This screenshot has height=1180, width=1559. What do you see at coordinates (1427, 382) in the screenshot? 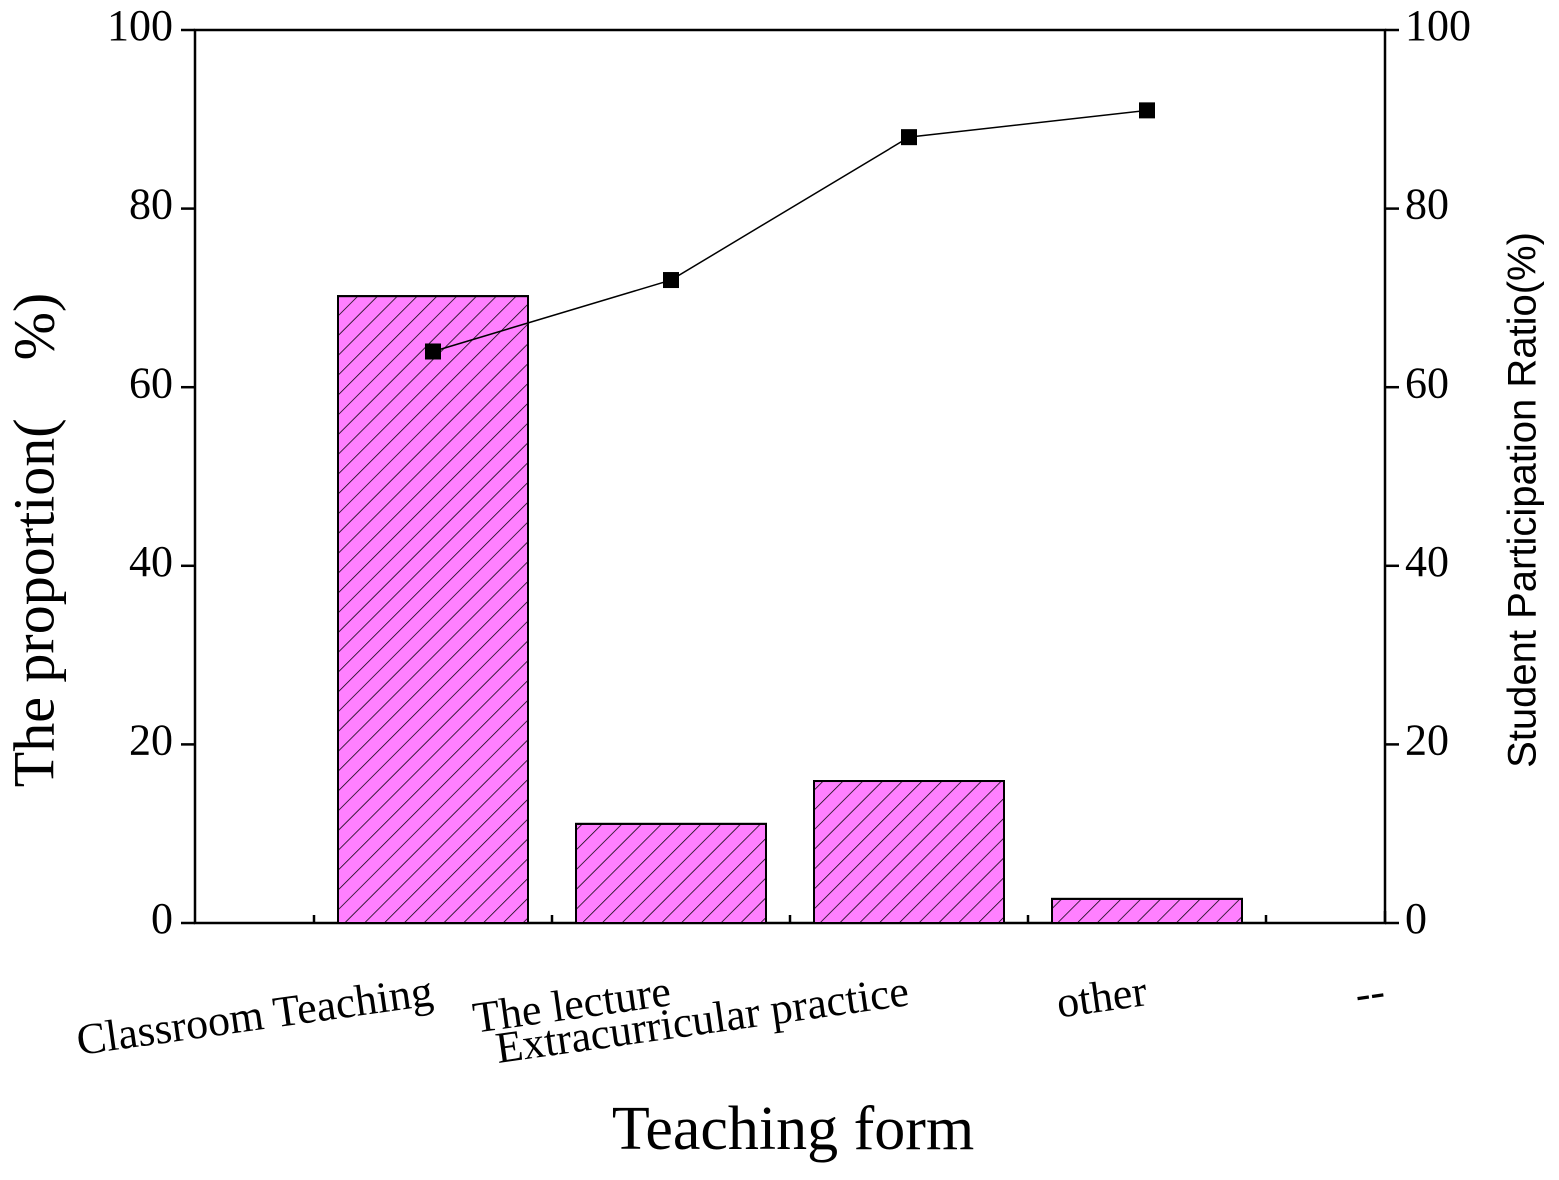
I see `y2-tick-label: 60` at bounding box center [1427, 382].